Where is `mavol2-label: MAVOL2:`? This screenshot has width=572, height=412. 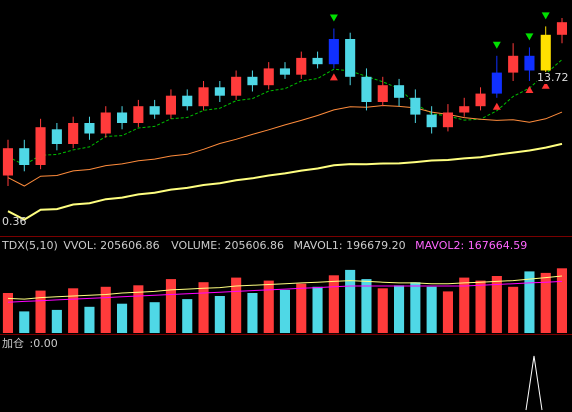 mavol2-label: MAVOL2: is located at coordinates (440, 245).